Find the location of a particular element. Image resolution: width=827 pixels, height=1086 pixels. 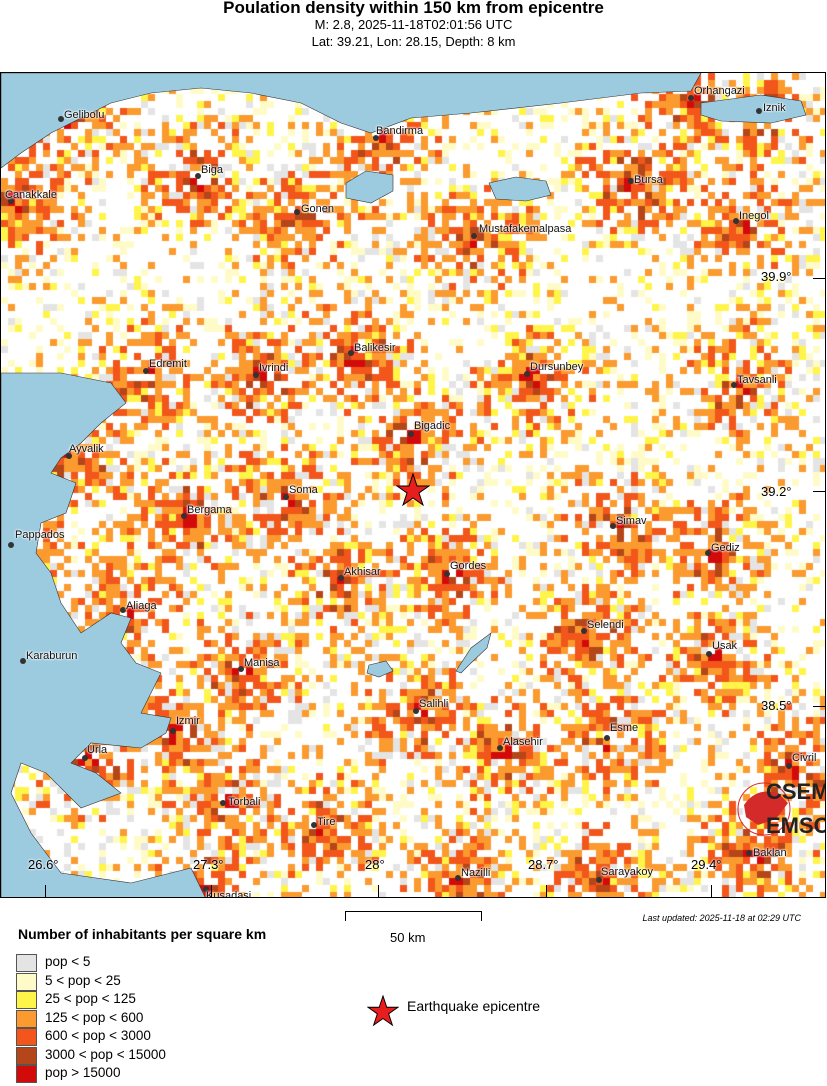

city-label: Canakkale is located at coordinates (31, 195).